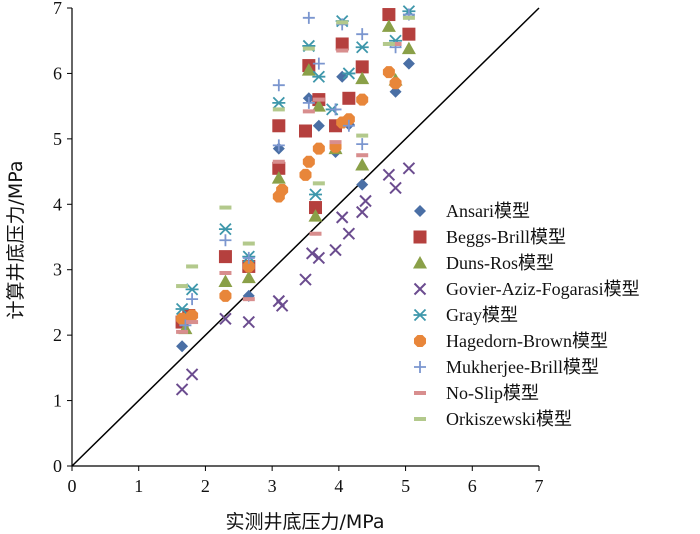 The height and width of the screenshot is (534, 700). Describe the element at coordinates (57, 9) in the screenshot. I see `y-tick-label: 7` at that location.